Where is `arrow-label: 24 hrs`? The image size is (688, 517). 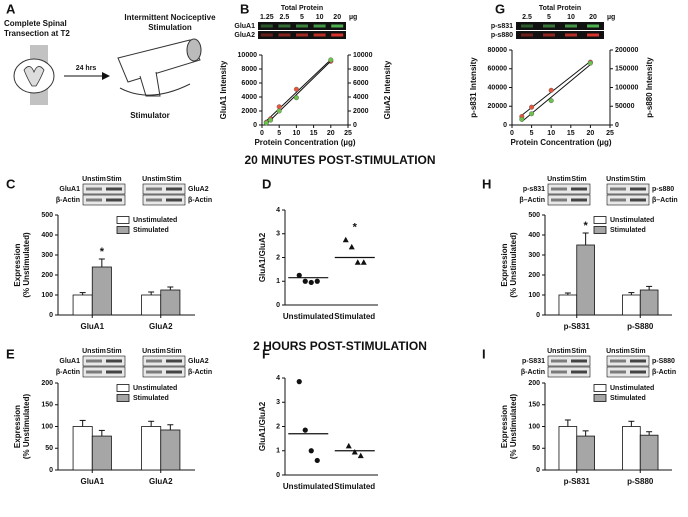
arrow-label: 24 hrs is located at coordinates (86, 68).